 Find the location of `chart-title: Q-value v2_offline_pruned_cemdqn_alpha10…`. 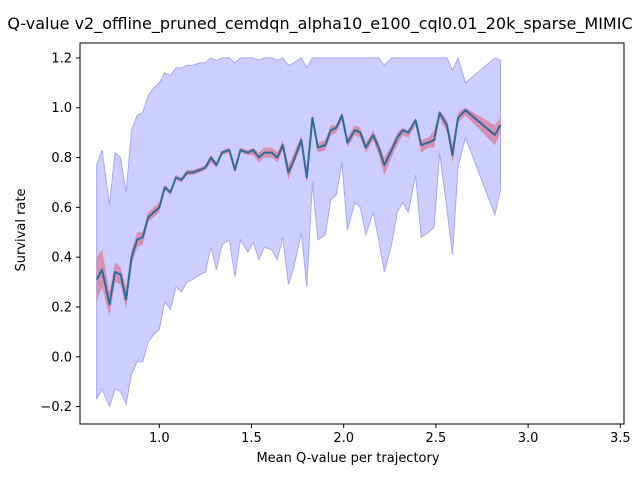

chart-title: Q-value v2_offline_pruned_cemdqn_alpha10… is located at coordinates (319, 24).